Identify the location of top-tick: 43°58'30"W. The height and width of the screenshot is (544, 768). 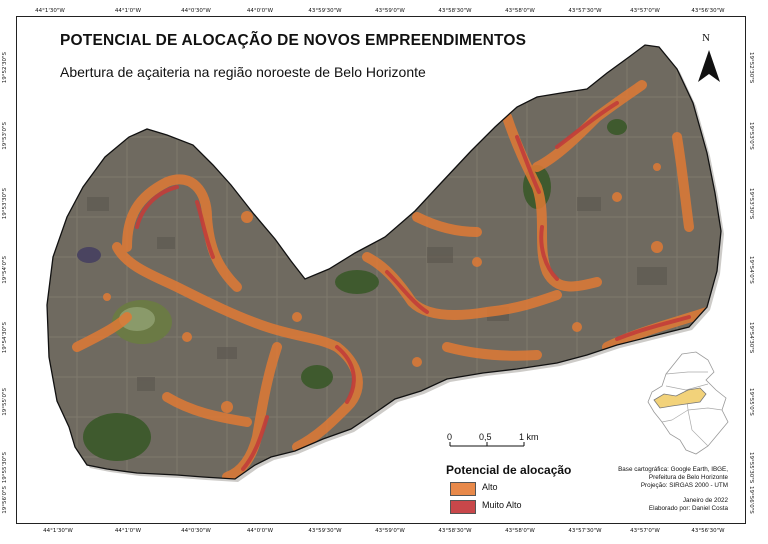
(455, 11).